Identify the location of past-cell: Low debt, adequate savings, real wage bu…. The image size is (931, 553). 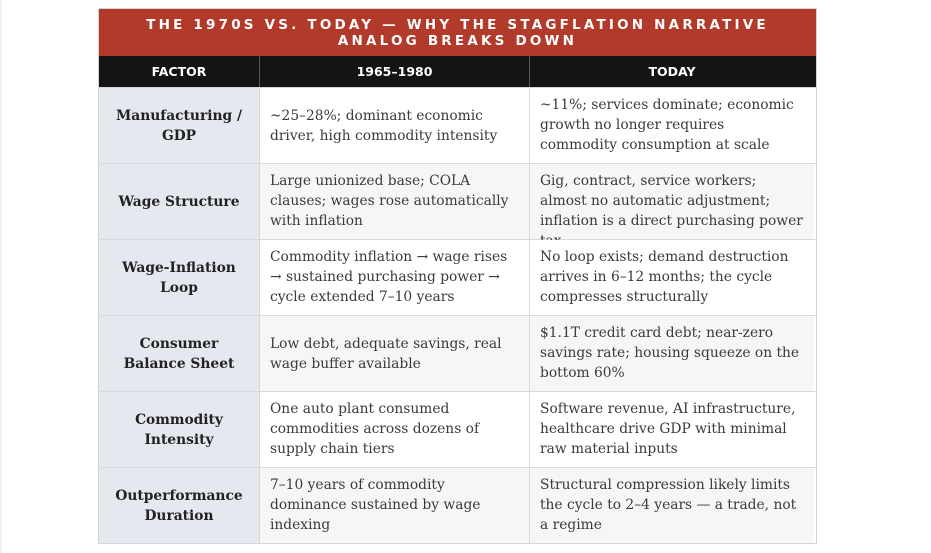
(394, 353).